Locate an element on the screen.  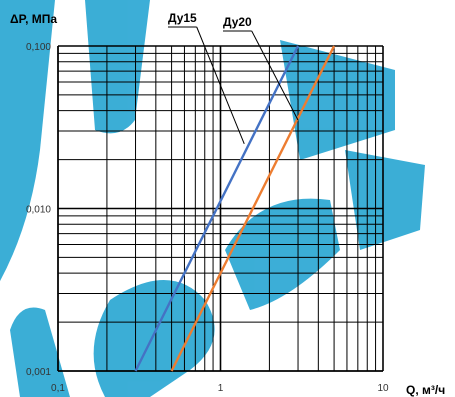
x-tick-label: 1 is located at coordinates (221, 388).